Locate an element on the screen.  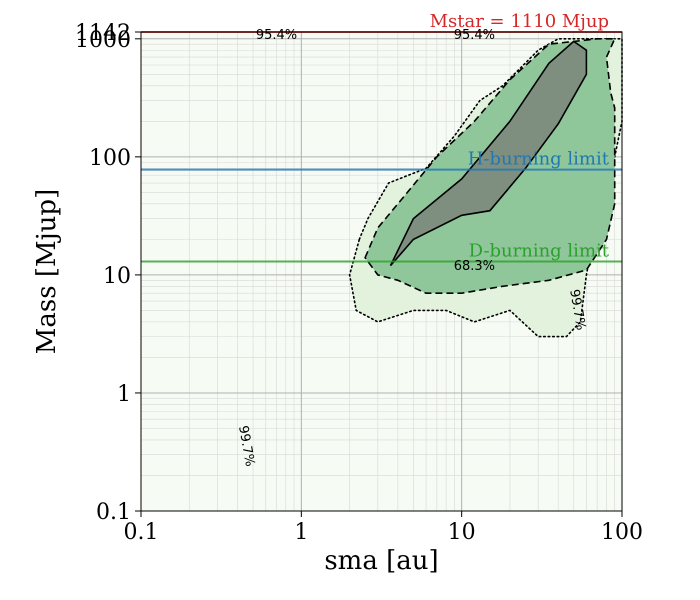
x-axis-title: sma [au] is located at coordinates (381, 561).